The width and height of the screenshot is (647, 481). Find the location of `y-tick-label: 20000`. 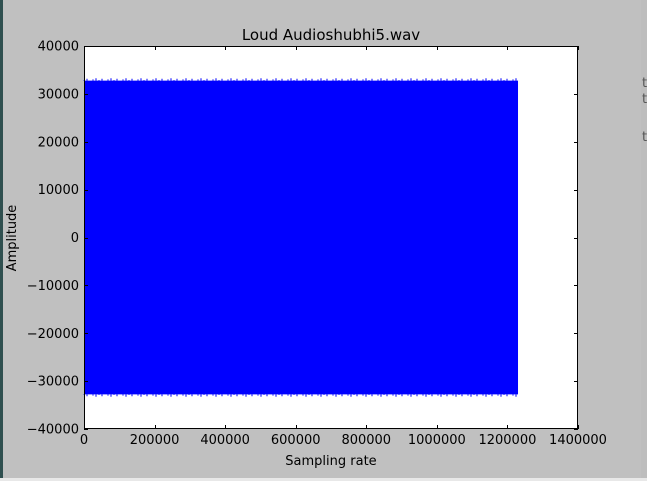

y-tick-label: 20000 is located at coordinates (58, 142).